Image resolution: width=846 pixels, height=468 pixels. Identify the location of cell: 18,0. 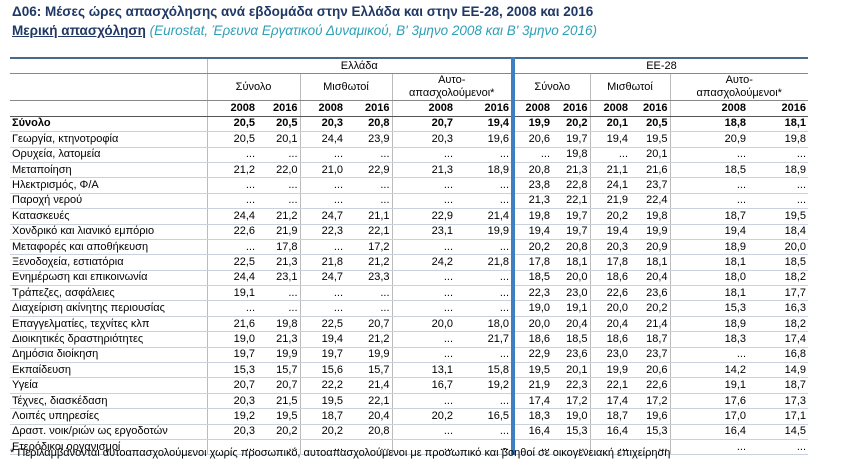
(484, 324).